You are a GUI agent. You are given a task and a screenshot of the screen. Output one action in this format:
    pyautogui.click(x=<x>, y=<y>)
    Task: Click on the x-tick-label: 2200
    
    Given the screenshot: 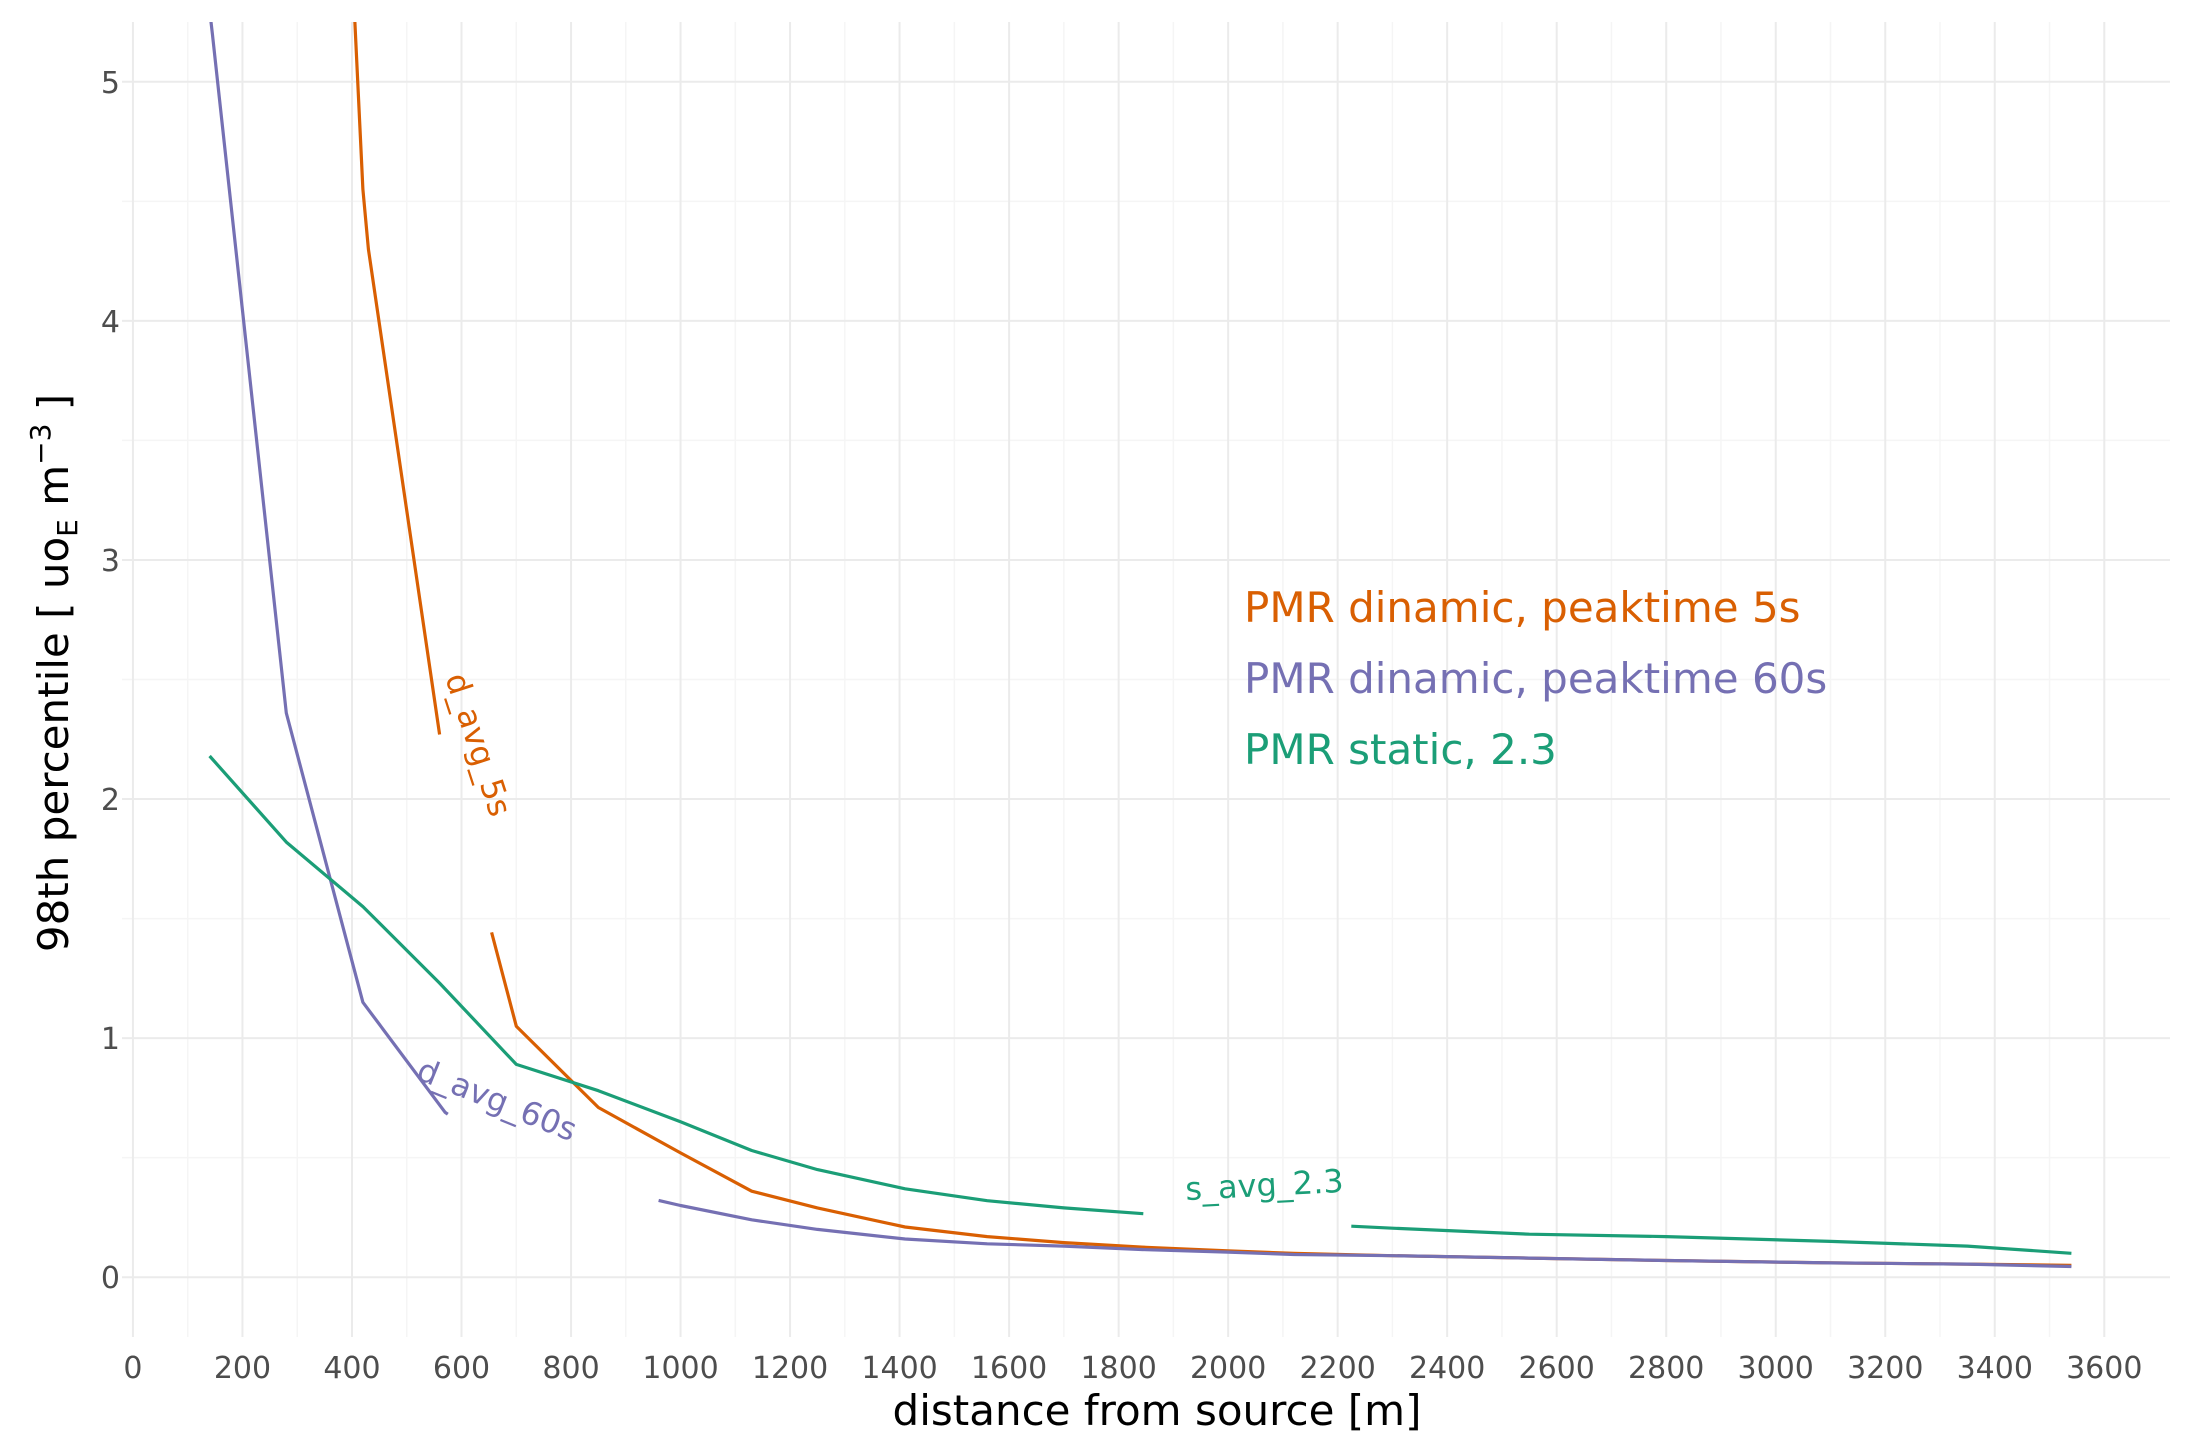 What is the action you would take?
    pyautogui.click(x=1337, y=1368)
    